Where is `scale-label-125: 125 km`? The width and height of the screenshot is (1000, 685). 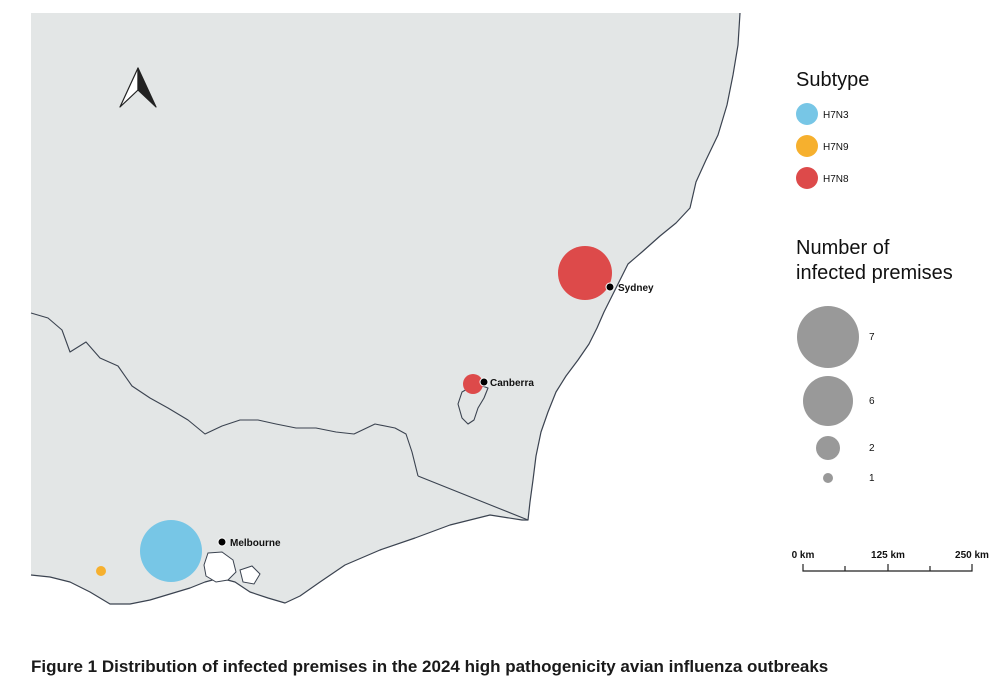 scale-label-125: 125 km is located at coordinates (888, 555).